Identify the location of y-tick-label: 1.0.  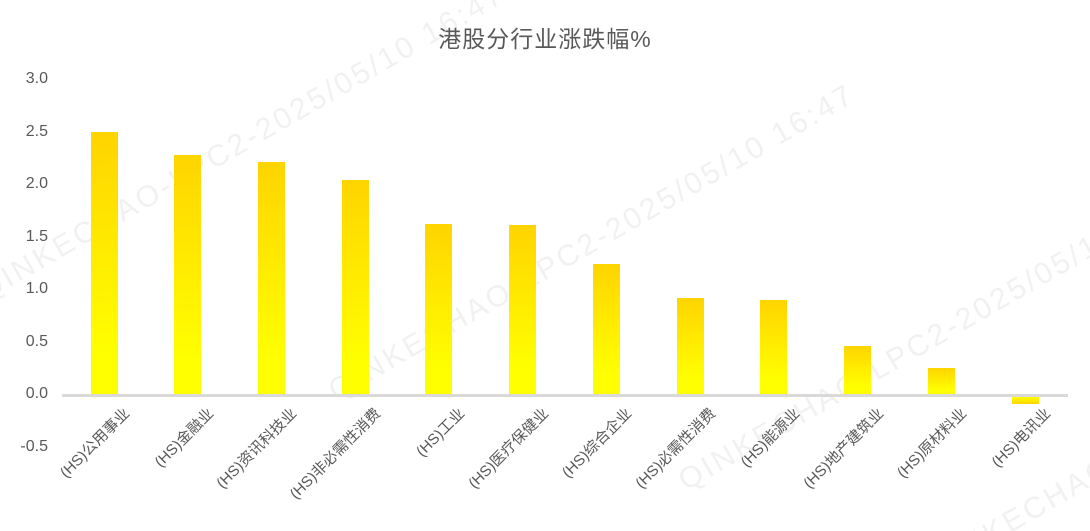
(36, 288).